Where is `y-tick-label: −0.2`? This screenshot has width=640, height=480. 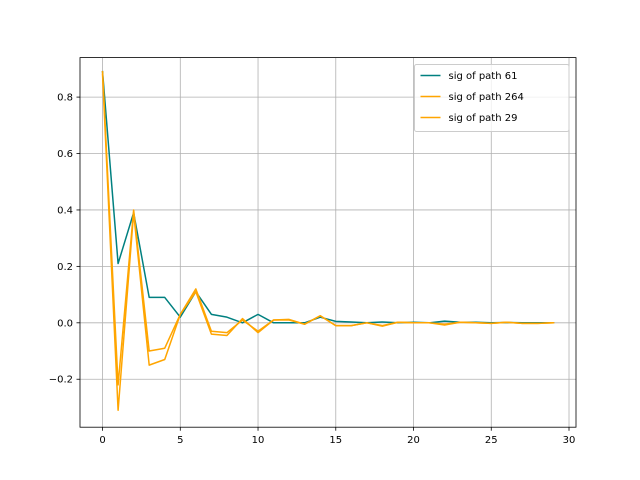
y-tick-label: −0.2 is located at coordinates (61, 380).